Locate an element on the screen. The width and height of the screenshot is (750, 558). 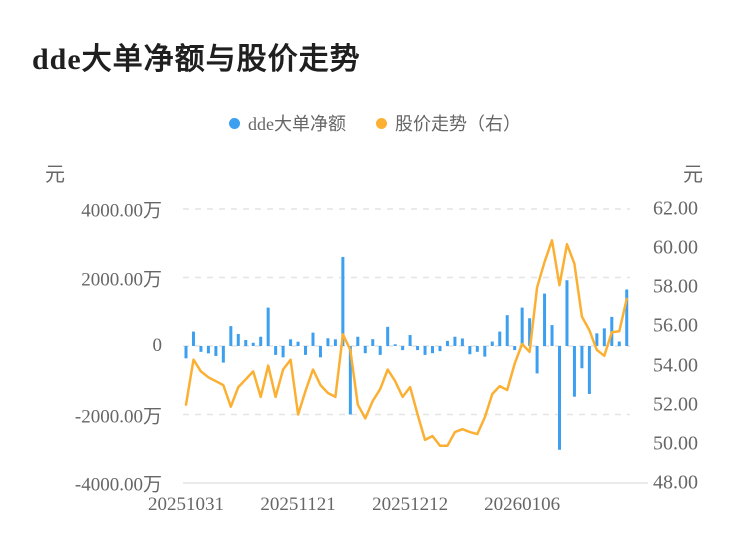
y-axis-right-tick: 50.00 is located at coordinates (675, 443).